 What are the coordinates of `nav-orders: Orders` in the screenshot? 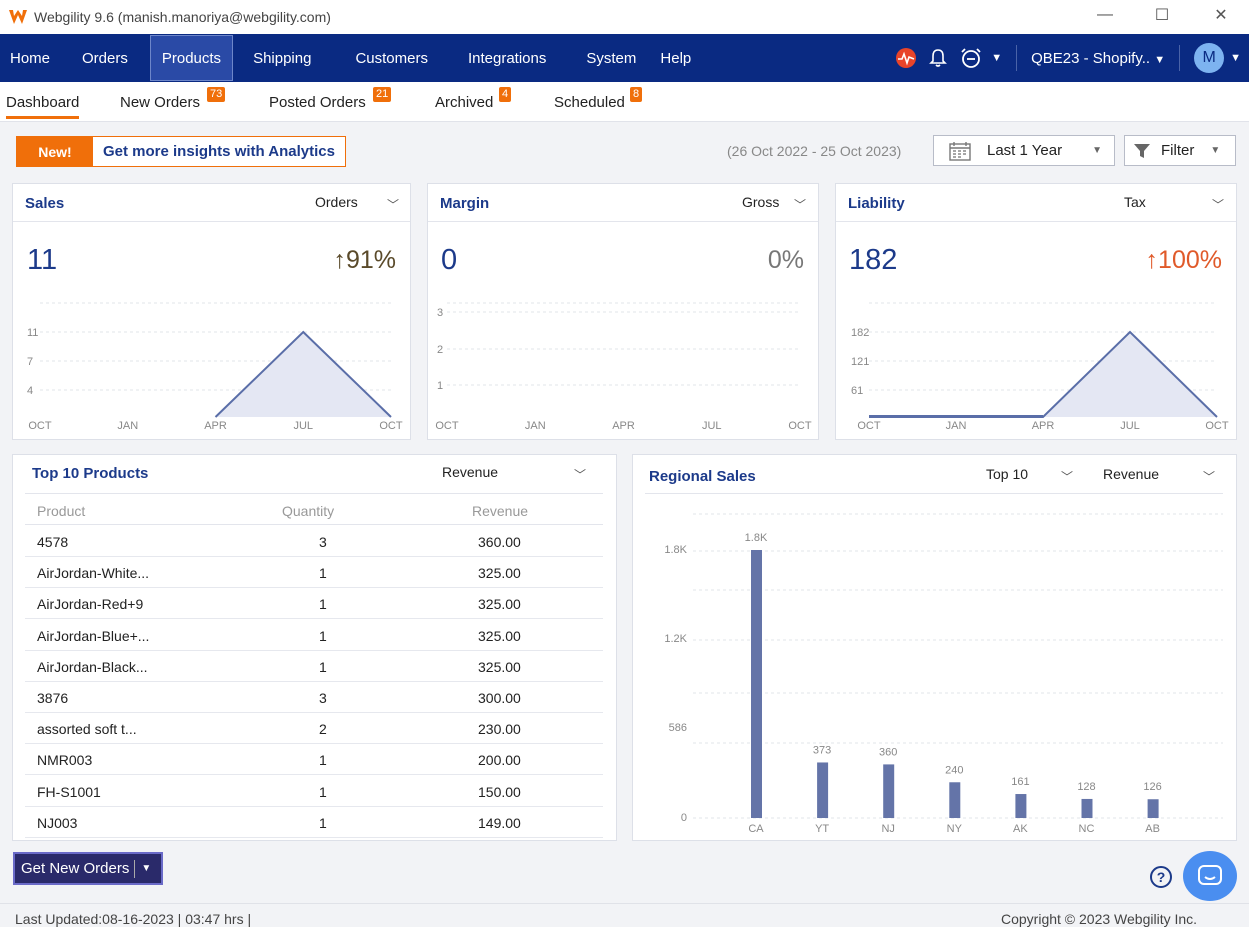 It's located at (105, 58).